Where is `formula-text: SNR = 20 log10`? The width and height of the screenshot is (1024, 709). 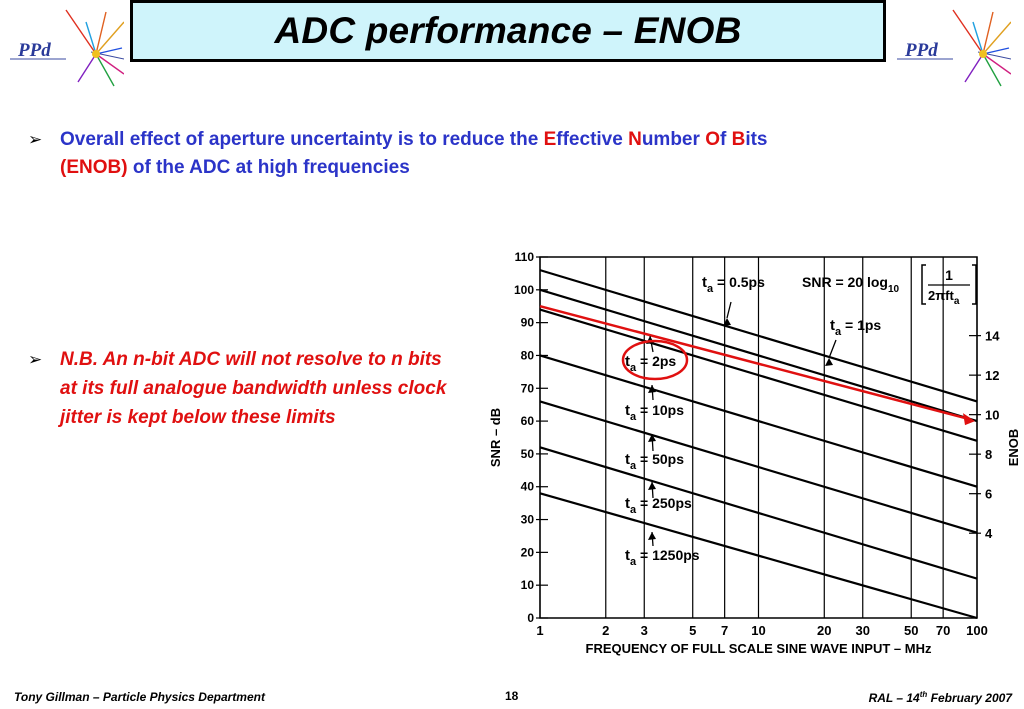
formula-text: SNR = 20 log10 is located at coordinates (851, 284).